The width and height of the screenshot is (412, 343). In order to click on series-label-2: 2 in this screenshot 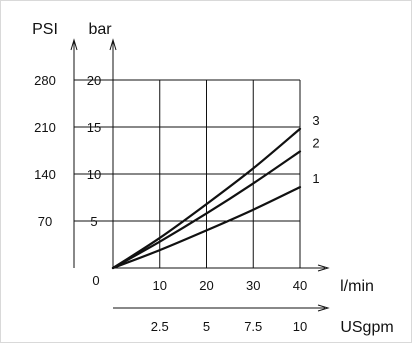, I will do `click(315, 142)`.